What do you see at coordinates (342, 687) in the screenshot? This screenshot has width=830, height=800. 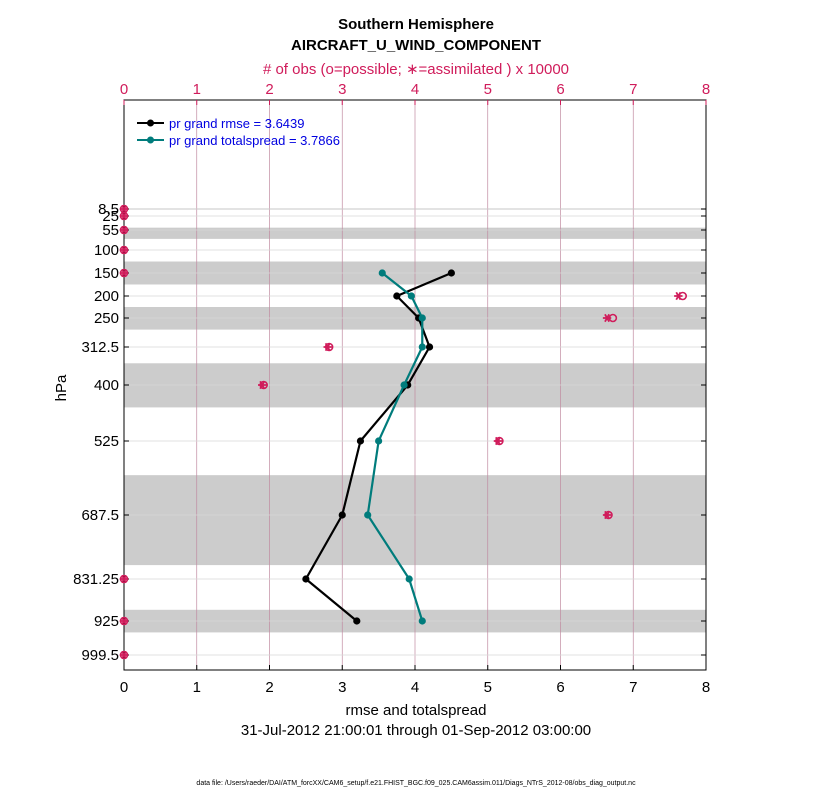 I see `x-tick-label: 3` at bounding box center [342, 687].